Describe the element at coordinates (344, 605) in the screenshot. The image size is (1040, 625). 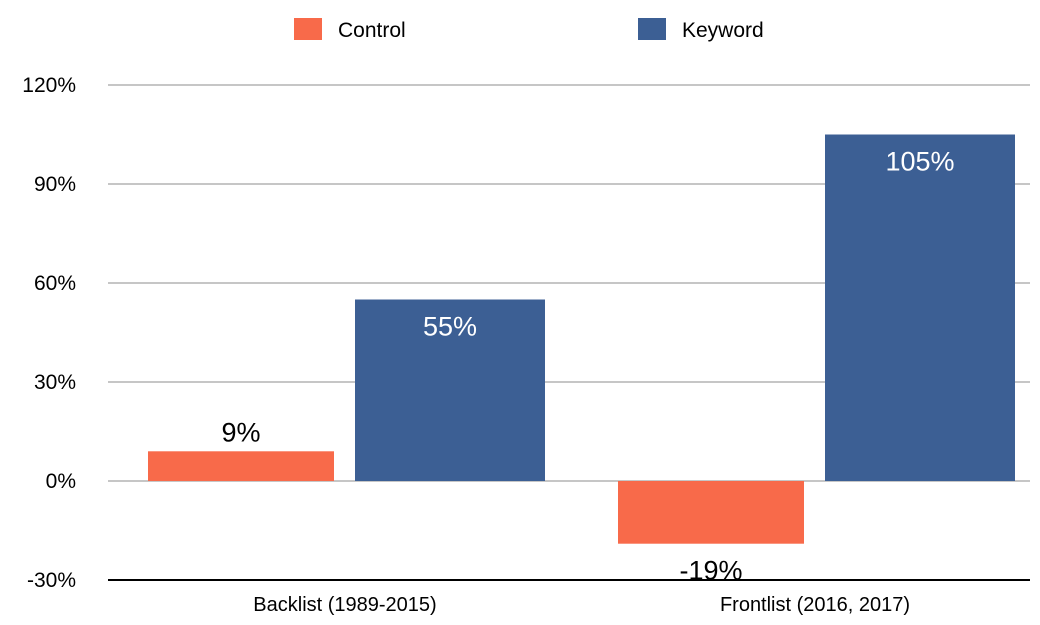
I see `x-tick-label: Backlist (1989-2015)` at that location.